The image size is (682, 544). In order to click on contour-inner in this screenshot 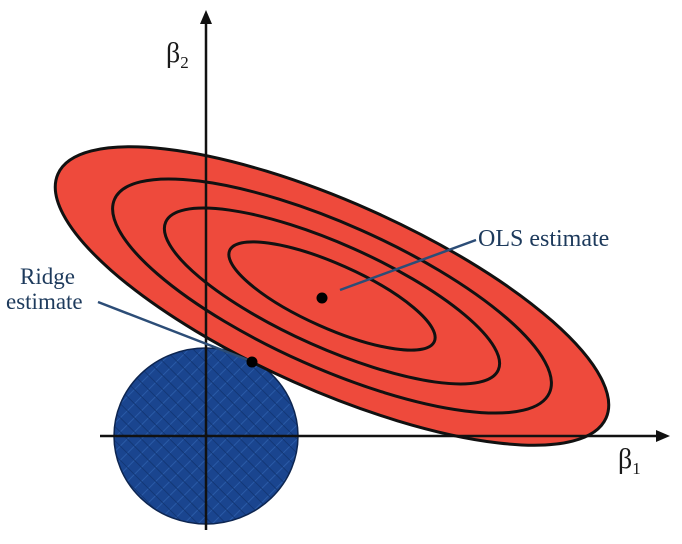, I will do `click(332, 296)`.